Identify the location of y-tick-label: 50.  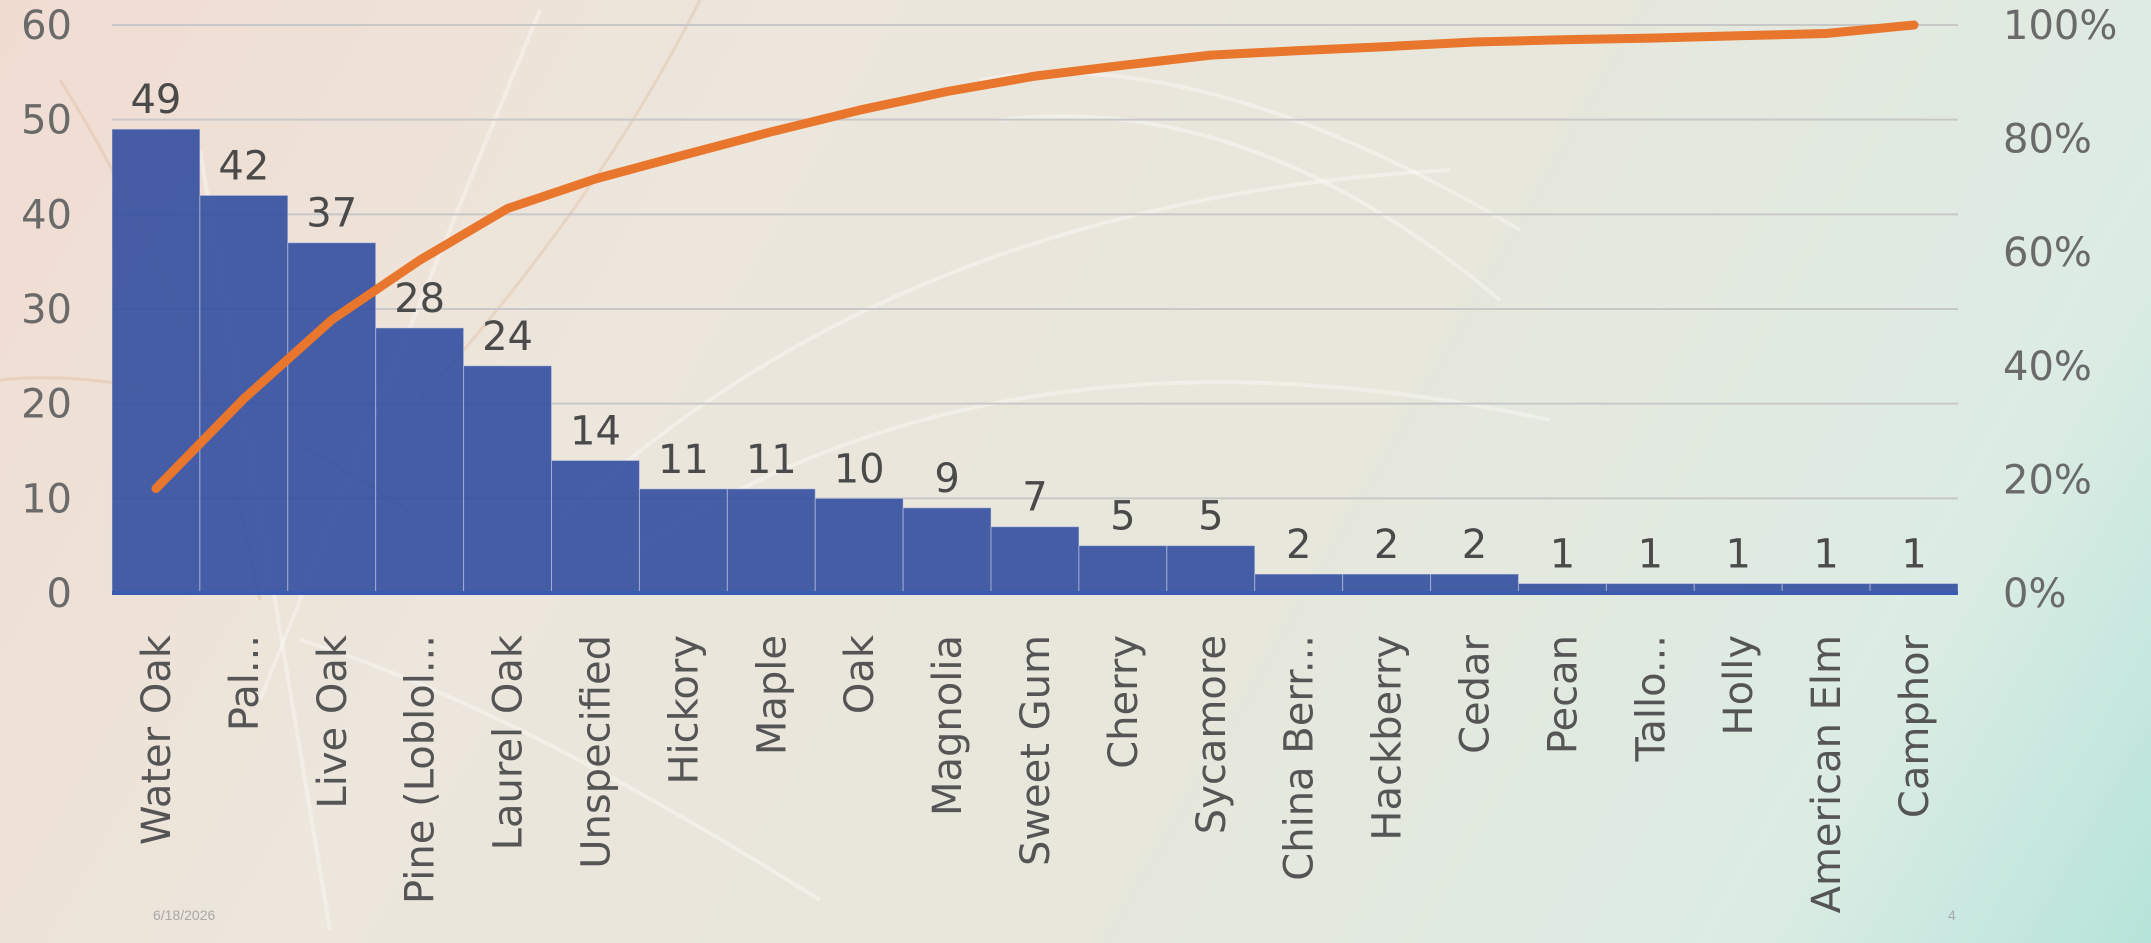
(46, 121).